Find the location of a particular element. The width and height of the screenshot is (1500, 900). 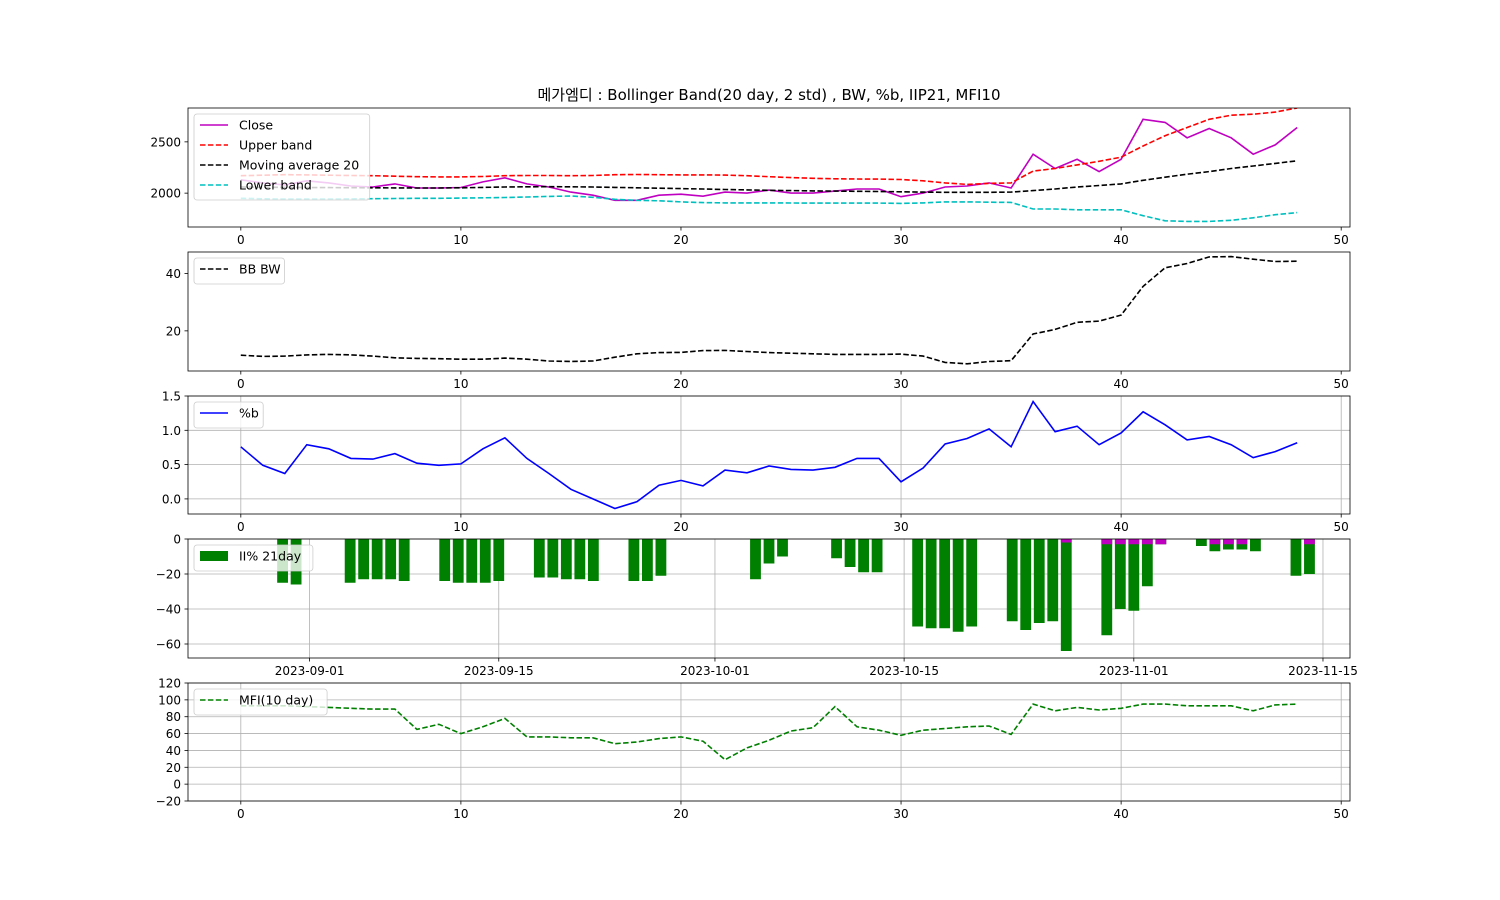

y-tick-label: 0.5 is located at coordinates (171, 465).